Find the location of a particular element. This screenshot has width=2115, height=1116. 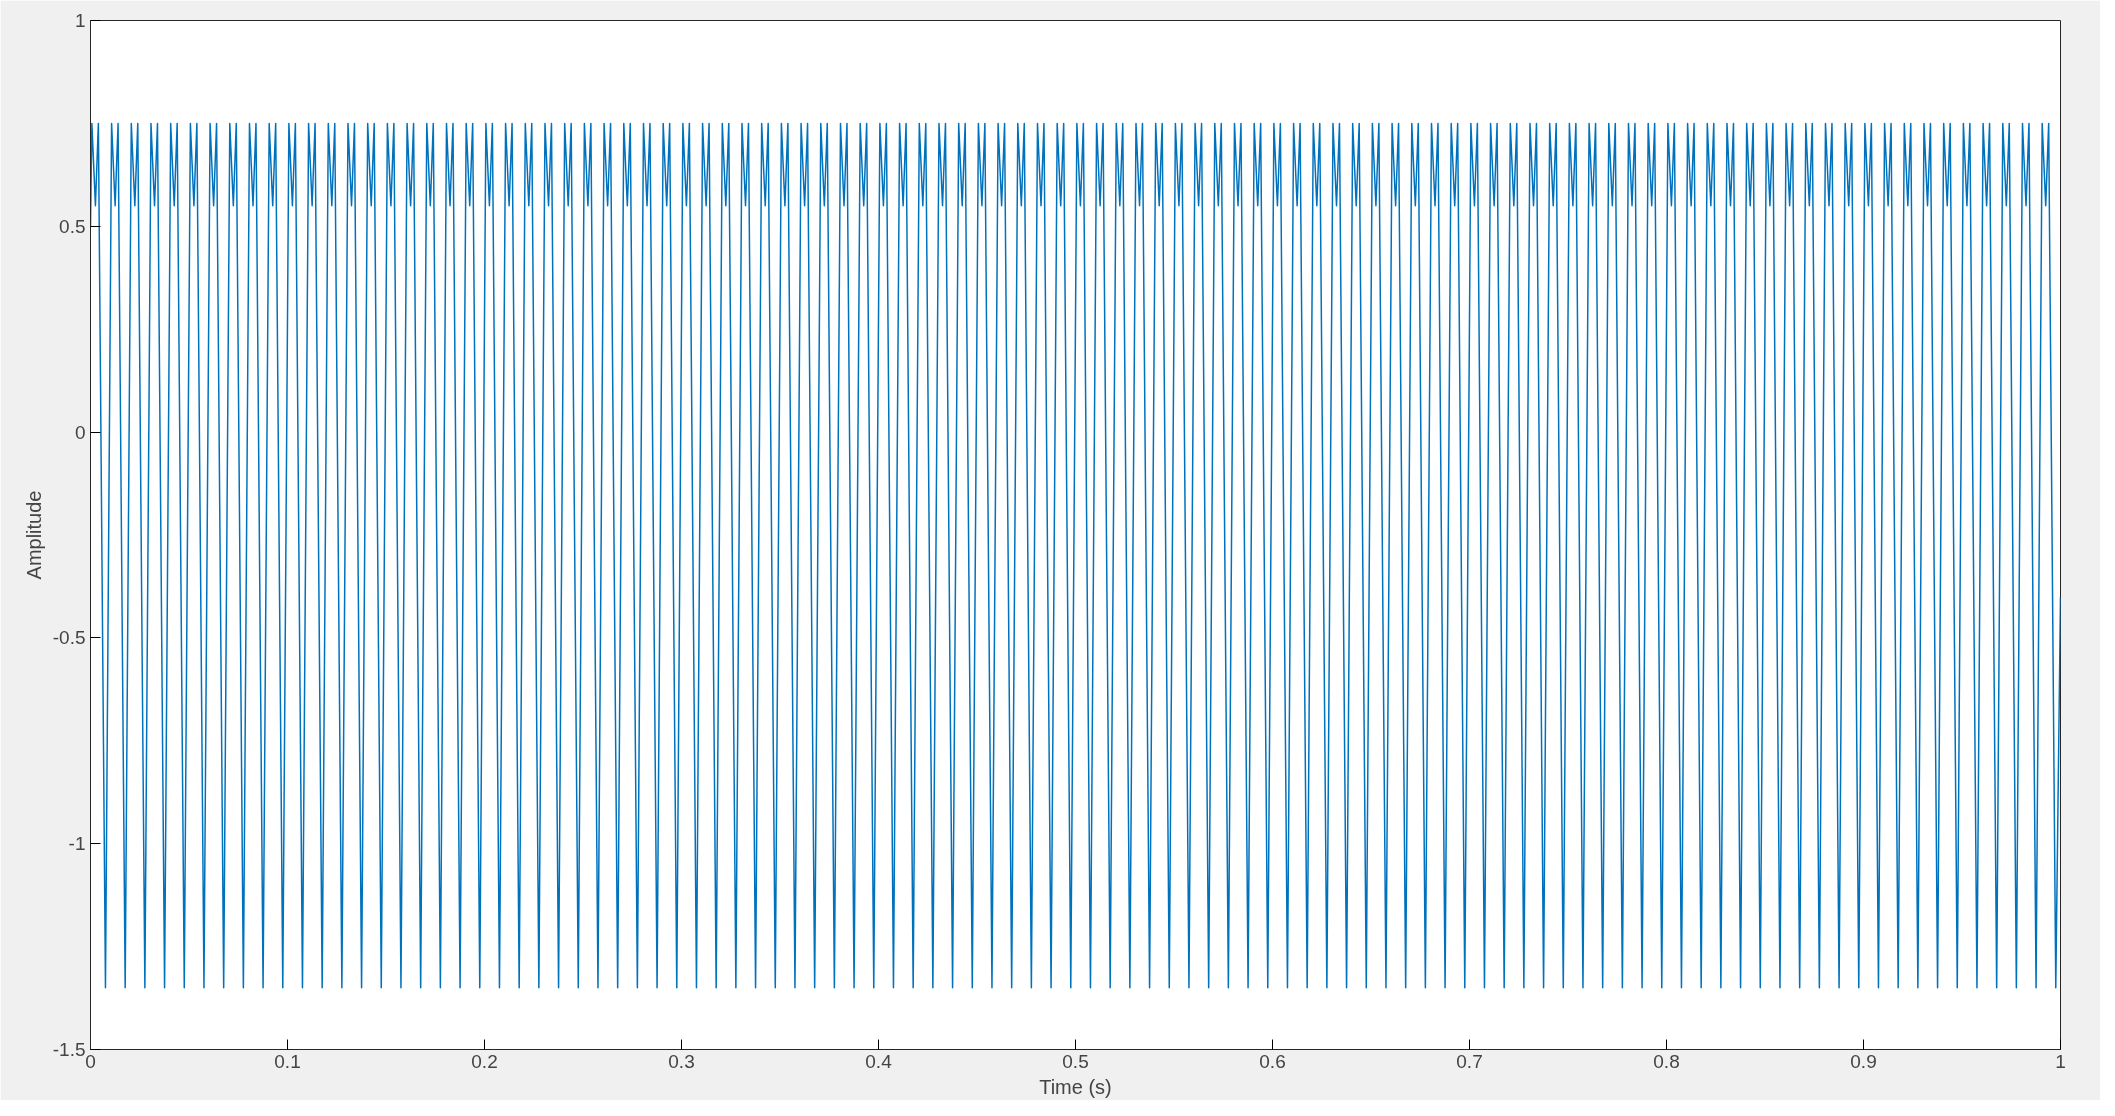

y-tick-label: 0.5 is located at coordinates (72, 226).